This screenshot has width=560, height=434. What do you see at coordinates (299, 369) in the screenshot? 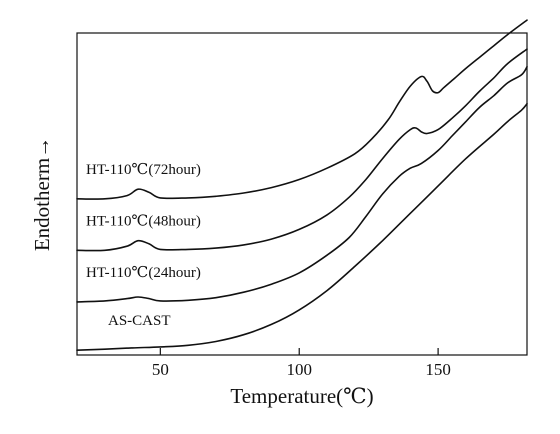
I see `x-tick-label: 100` at bounding box center [299, 369].